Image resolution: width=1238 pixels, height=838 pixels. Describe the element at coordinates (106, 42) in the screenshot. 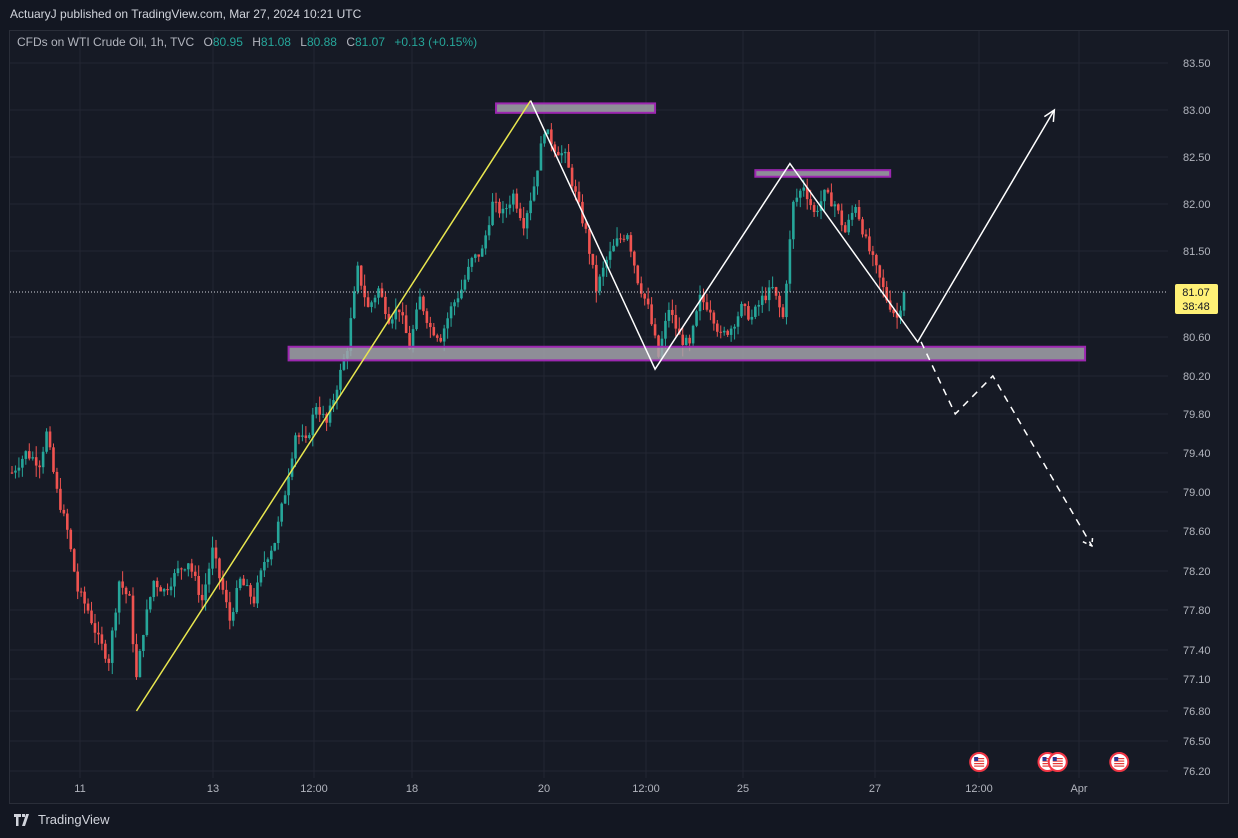

I see `symbol-title: CFDs on WTI Crude Oil, 1h, TVC` at that location.